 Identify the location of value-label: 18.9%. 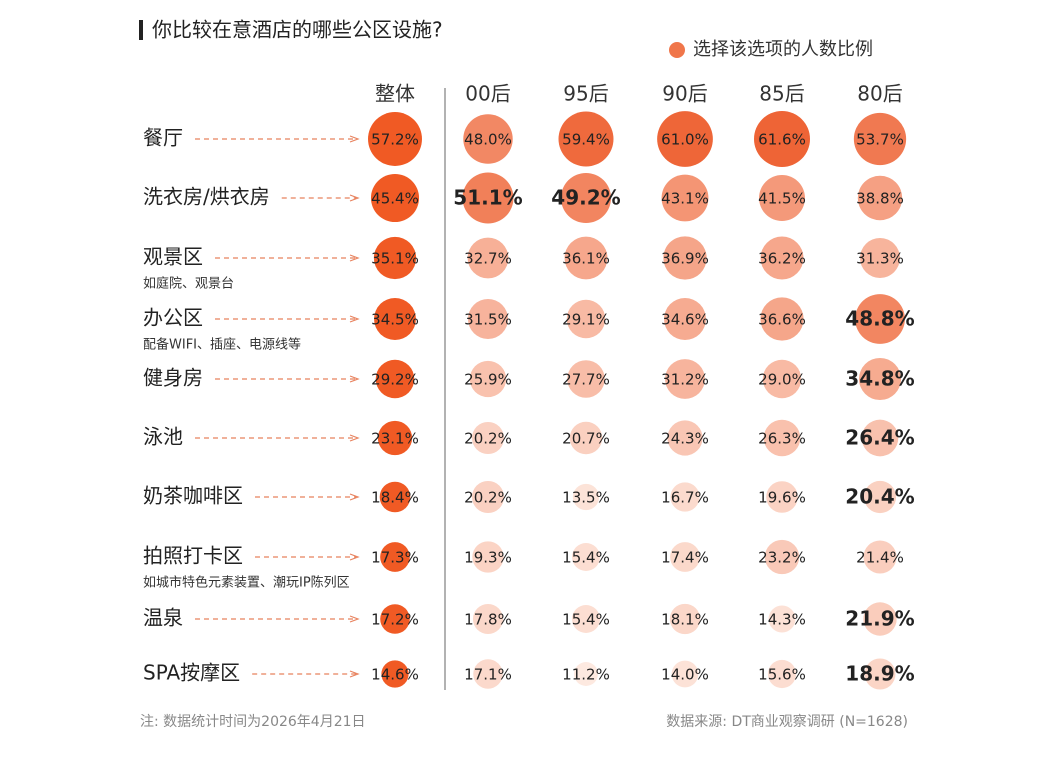
(879, 674).